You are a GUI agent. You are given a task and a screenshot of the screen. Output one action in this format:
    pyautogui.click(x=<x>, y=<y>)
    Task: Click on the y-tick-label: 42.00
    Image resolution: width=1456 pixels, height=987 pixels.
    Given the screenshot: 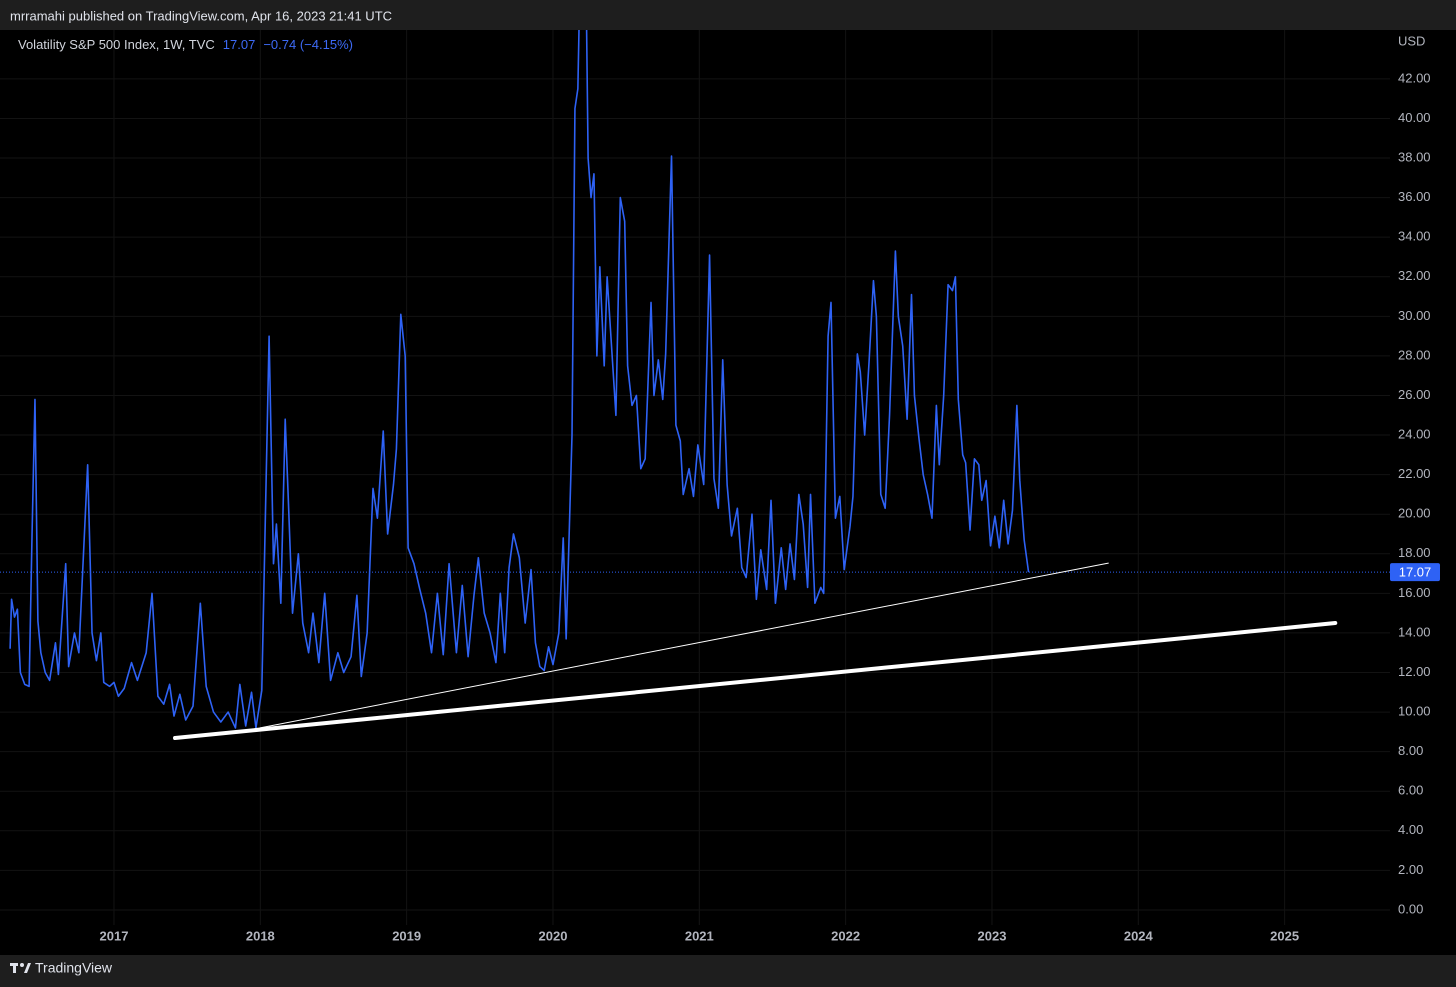 What is the action you would take?
    pyautogui.click(x=1414, y=77)
    